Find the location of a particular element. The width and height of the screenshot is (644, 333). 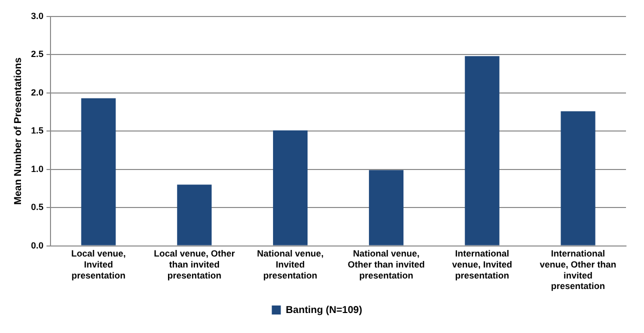

x-tick-label: National venue, Invited presentation is located at coordinates (290, 264).